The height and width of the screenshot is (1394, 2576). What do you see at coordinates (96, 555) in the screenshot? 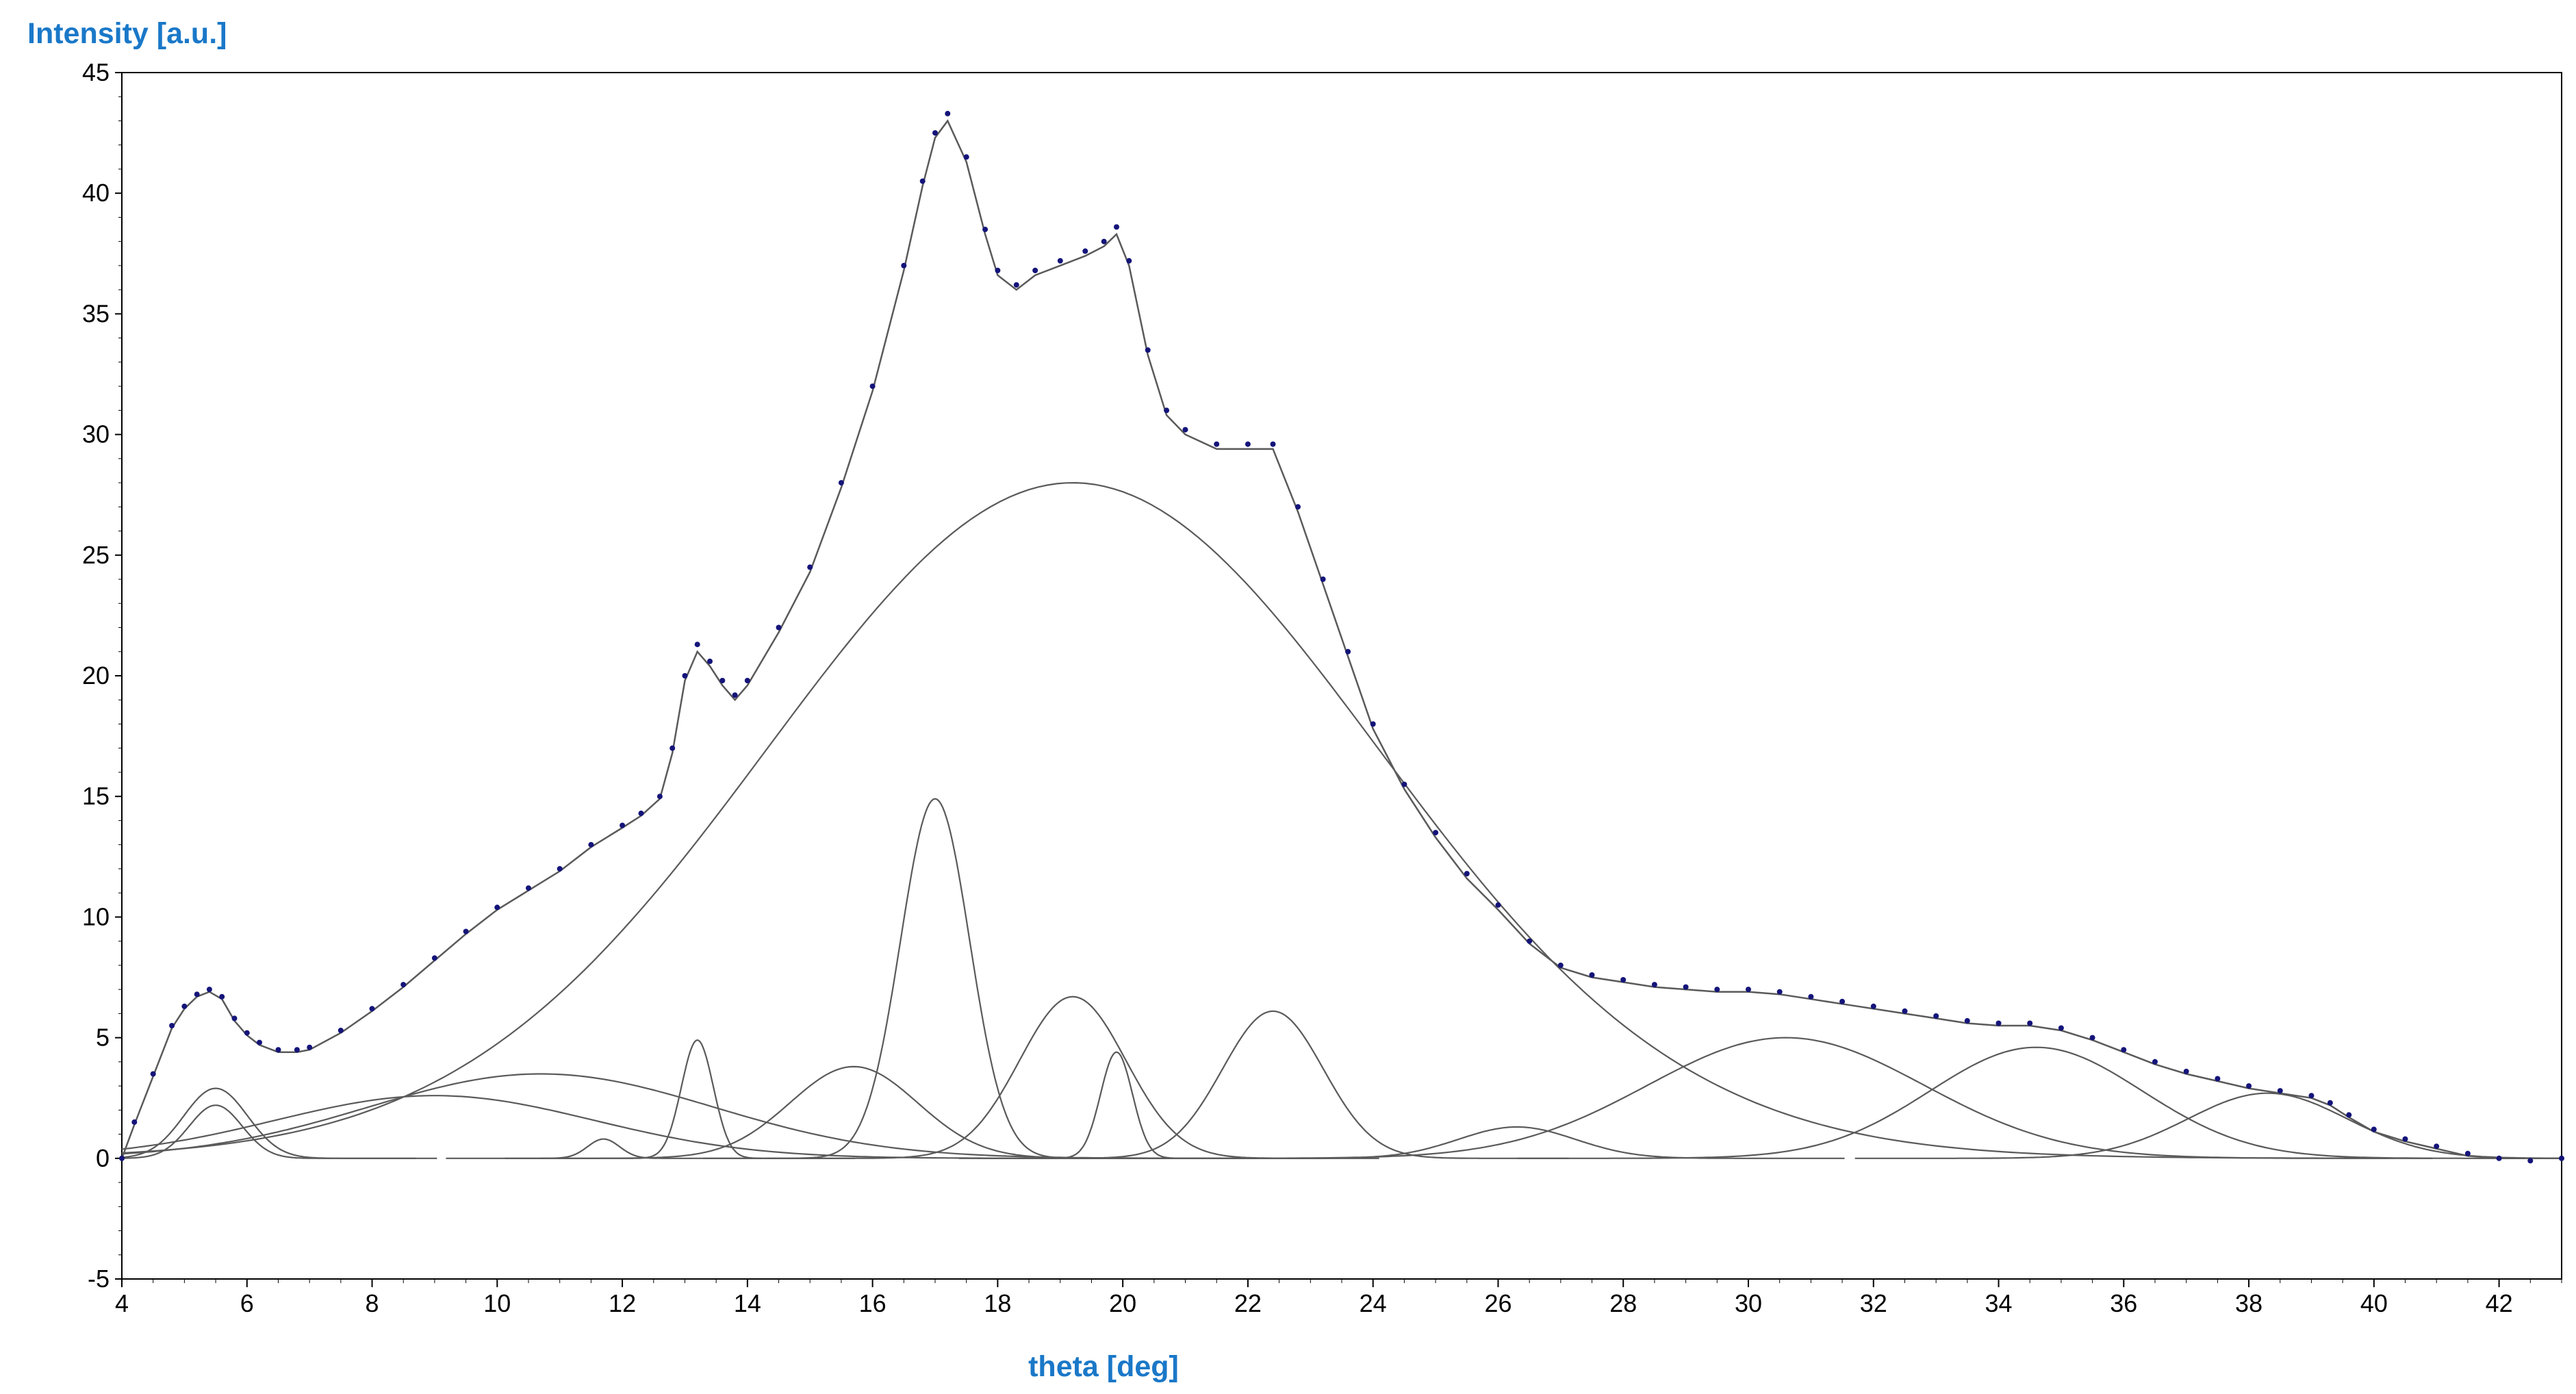
I see `y-tick-label: 25` at bounding box center [96, 555].